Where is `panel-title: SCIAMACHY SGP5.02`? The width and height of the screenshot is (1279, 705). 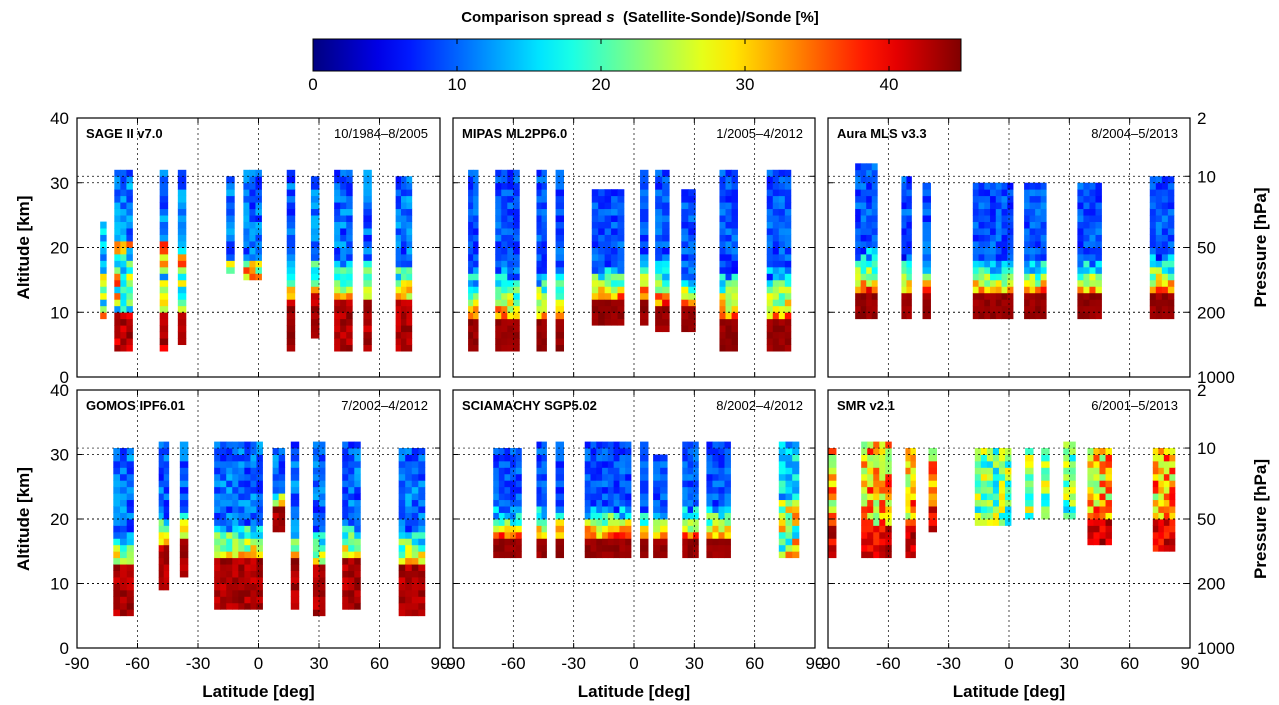
panel-title: SCIAMACHY SGP5.02 is located at coordinates (529, 405).